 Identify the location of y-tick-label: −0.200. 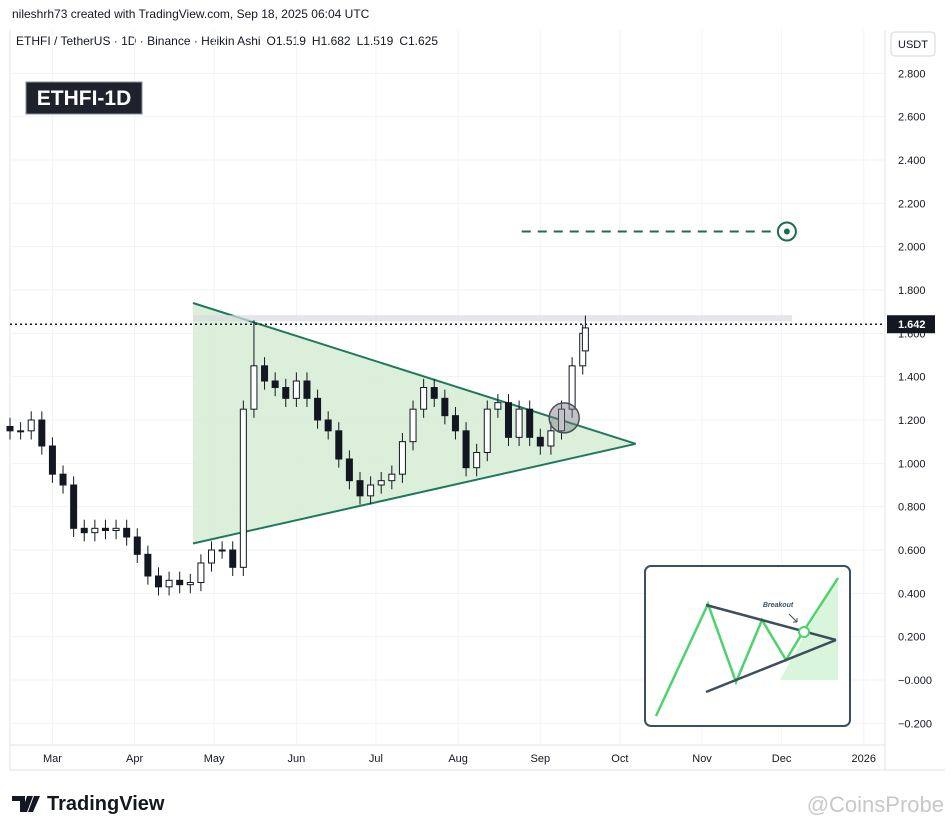
(915, 724).